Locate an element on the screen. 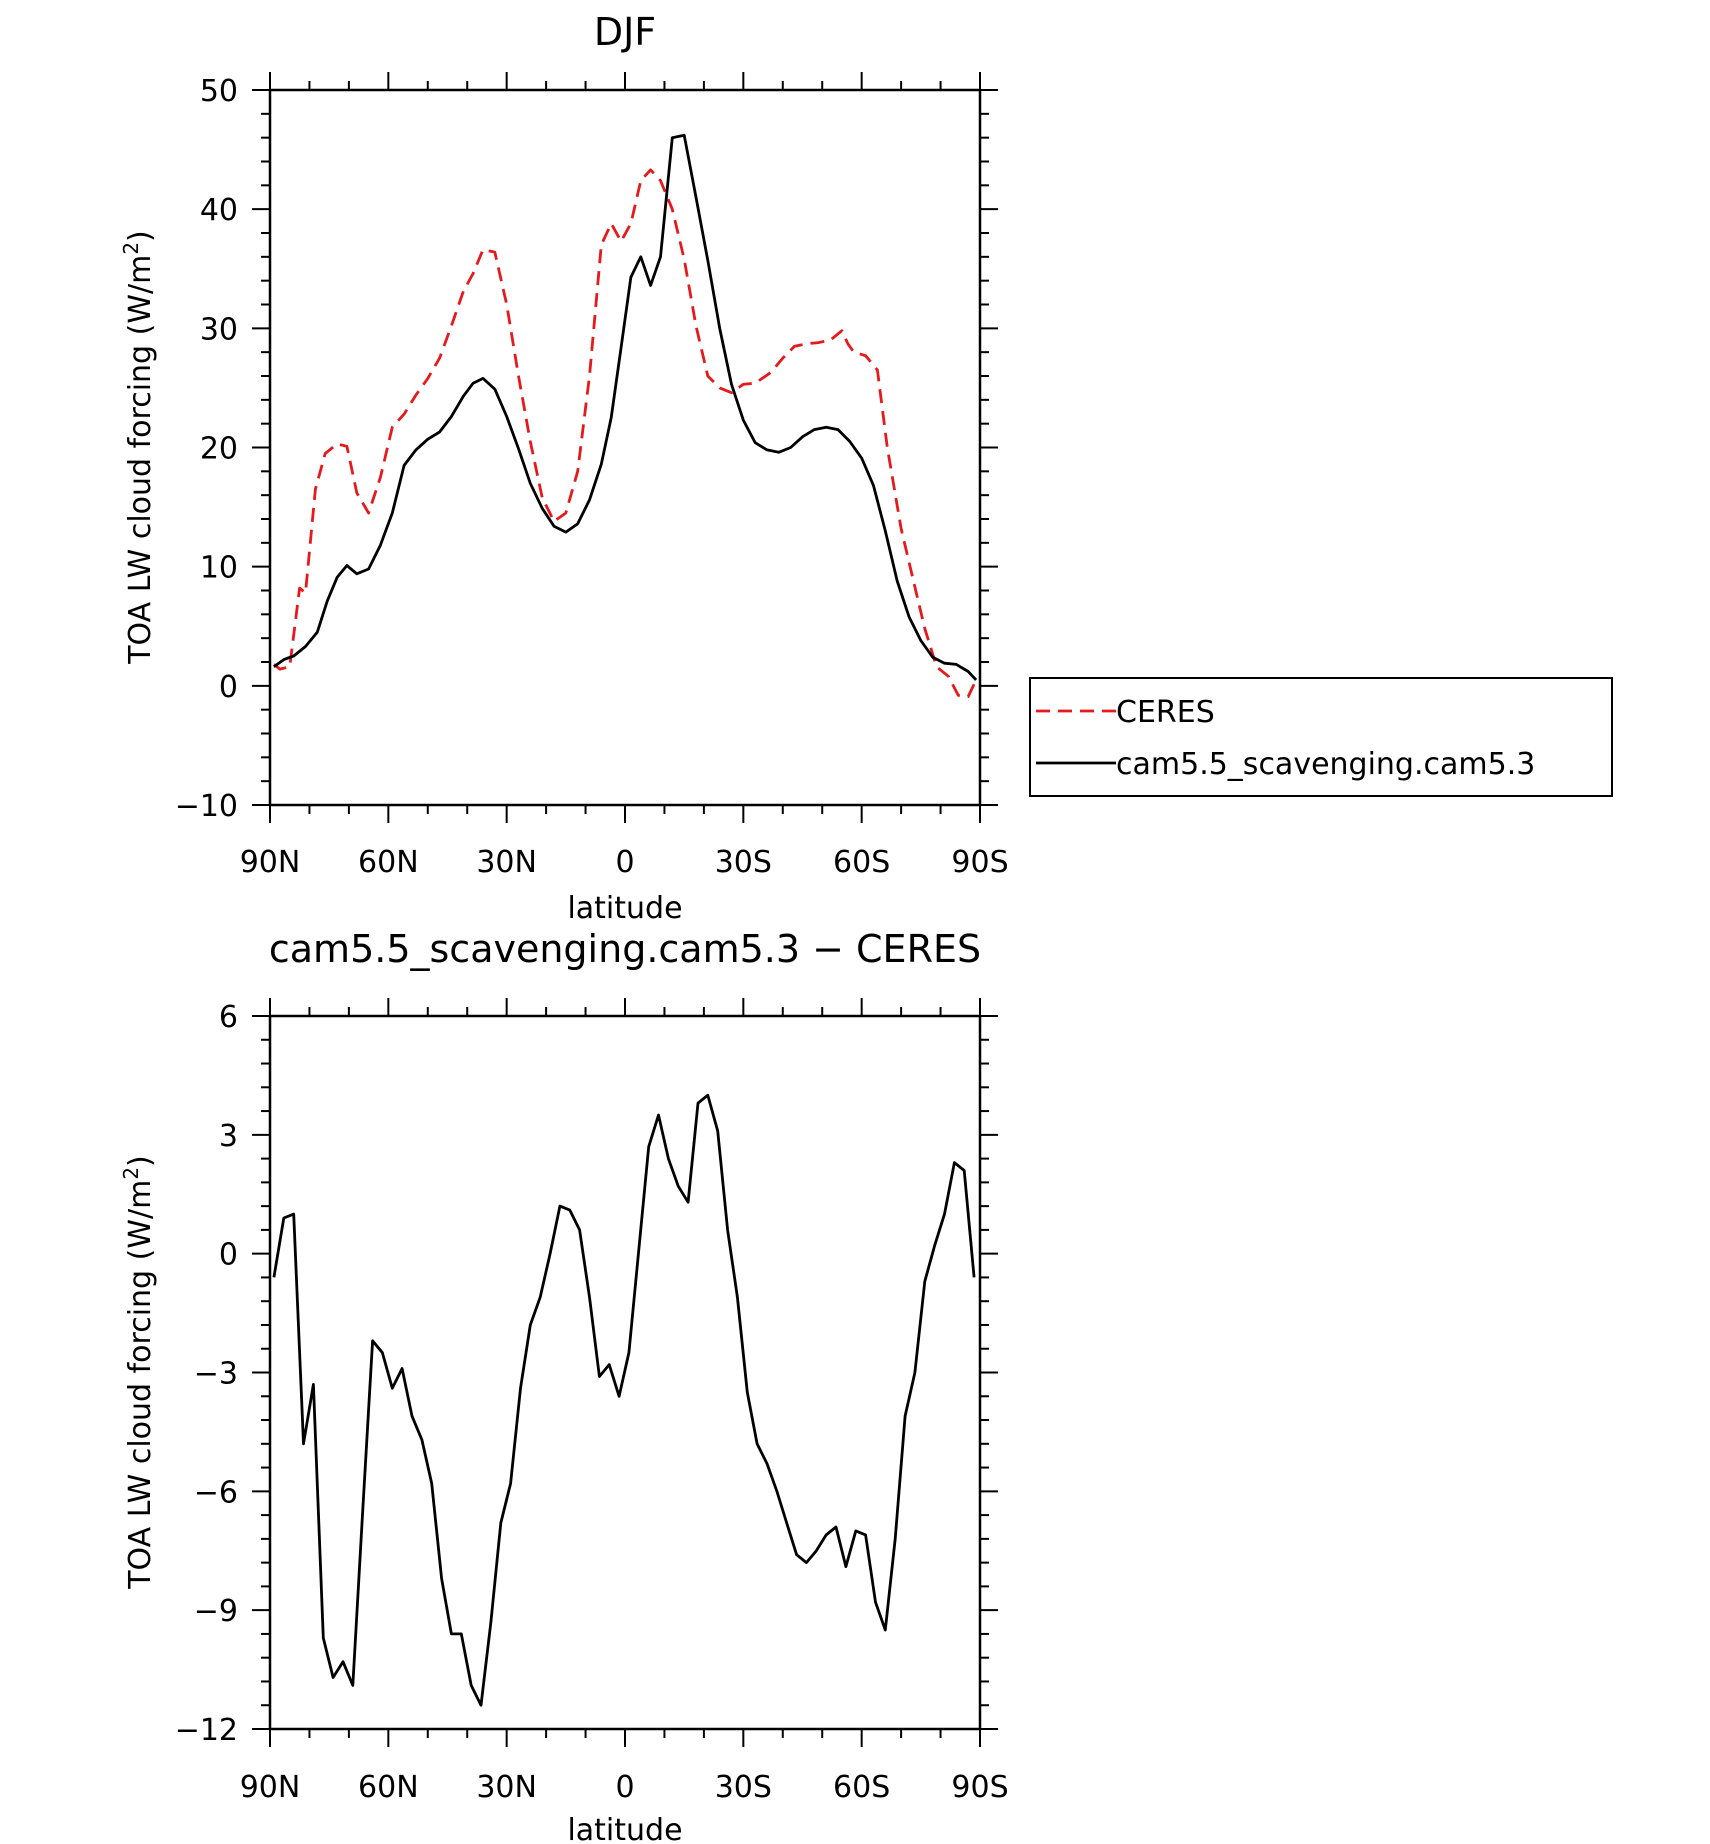  legend-box is located at coordinates (1321, 737).